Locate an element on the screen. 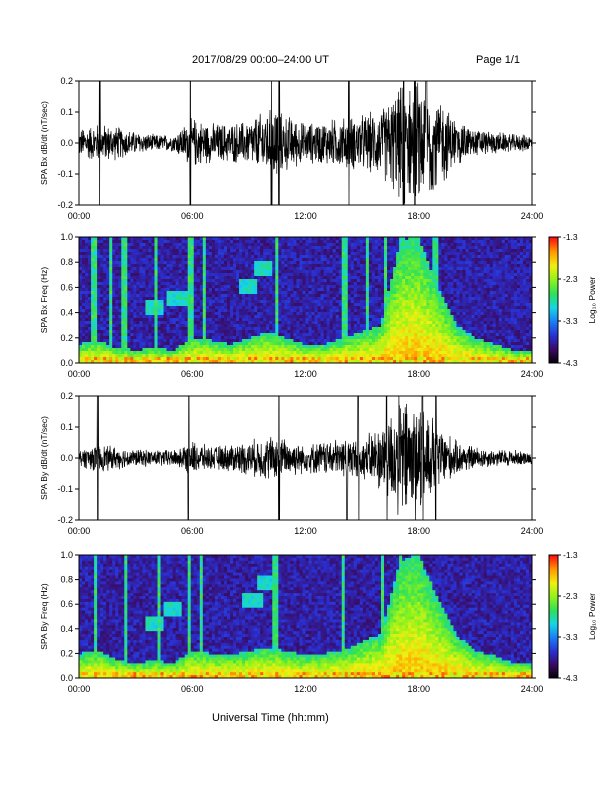 The image size is (612, 792). series-line-by-dbdt is located at coordinates (305, 458).